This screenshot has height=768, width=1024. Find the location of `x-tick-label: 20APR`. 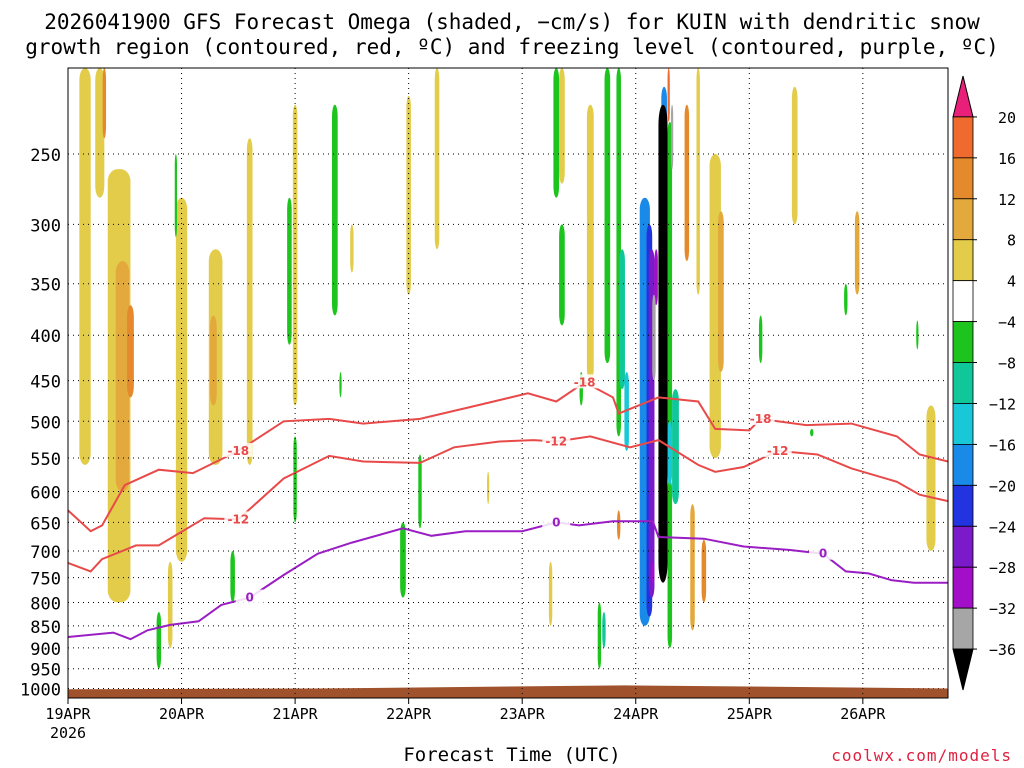

x-tick-label: 20APR is located at coordinates (182, 714).